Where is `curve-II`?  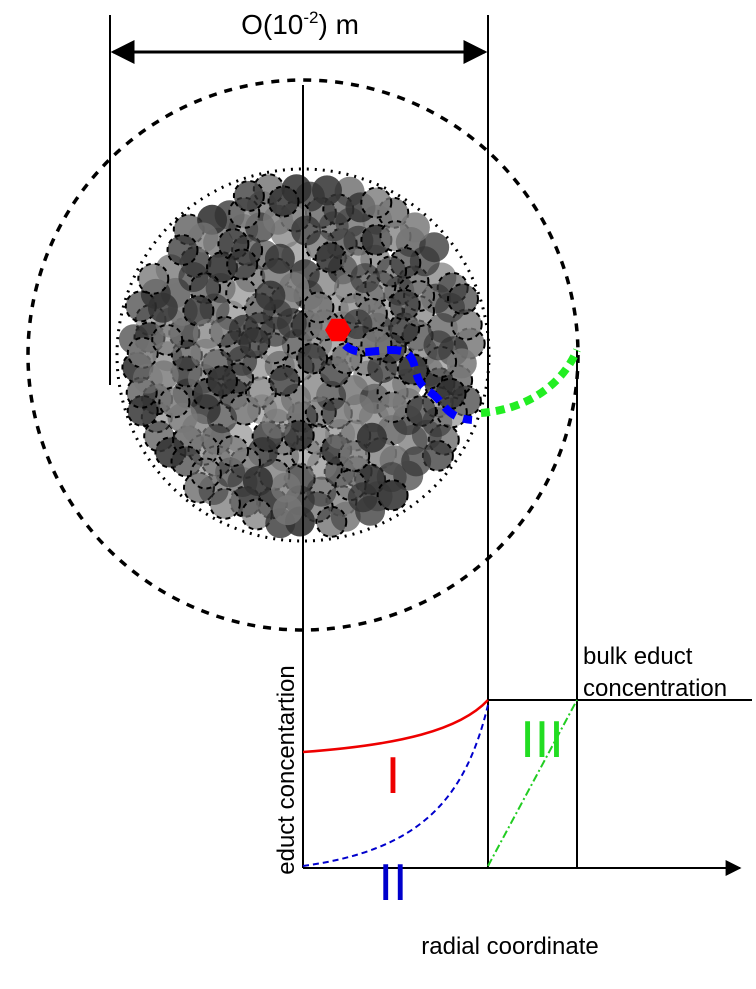 curve-II is located at coordinates (395, 785).